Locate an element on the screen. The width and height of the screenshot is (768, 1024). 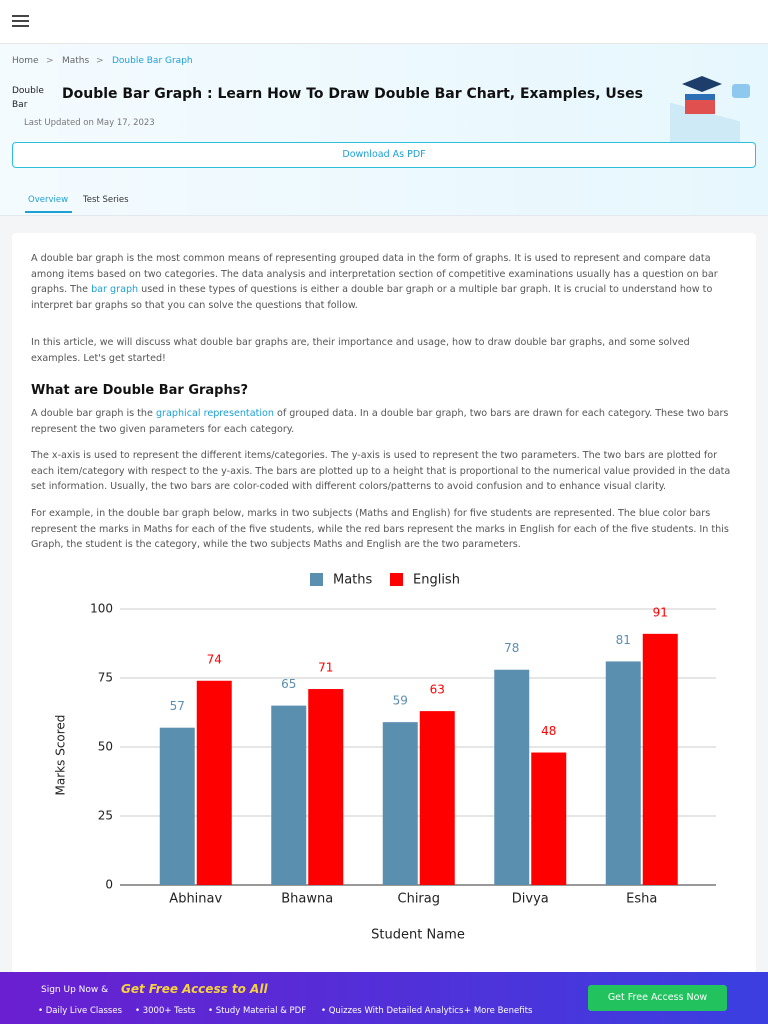
banner-bullet: • Daily Live Classes is located at coordinates (80, 1011).